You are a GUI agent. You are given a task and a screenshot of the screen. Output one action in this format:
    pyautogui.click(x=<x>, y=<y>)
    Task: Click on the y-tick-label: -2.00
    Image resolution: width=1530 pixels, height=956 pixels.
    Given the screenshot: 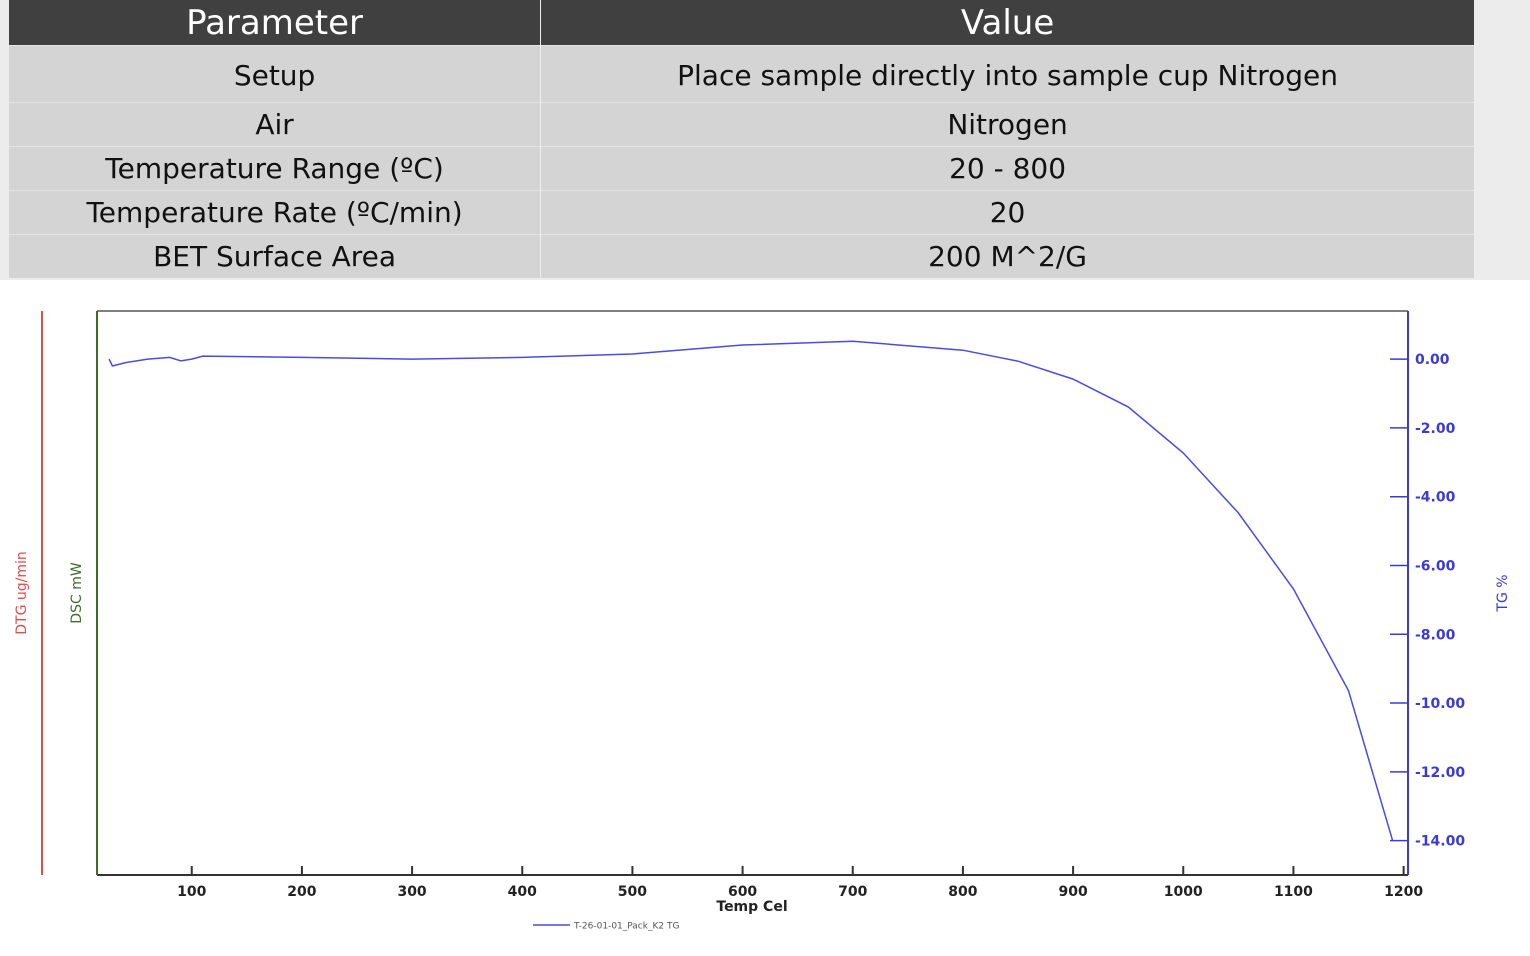 What is the action you would take?
    pyautogui.click(x=1435, y=429)
    